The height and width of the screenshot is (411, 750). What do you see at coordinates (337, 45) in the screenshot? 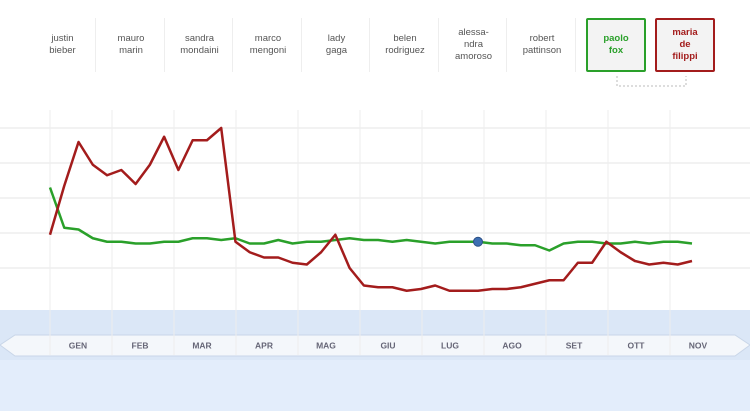
I see `topic-button: lady gaga` at bounding box center [337, 45].